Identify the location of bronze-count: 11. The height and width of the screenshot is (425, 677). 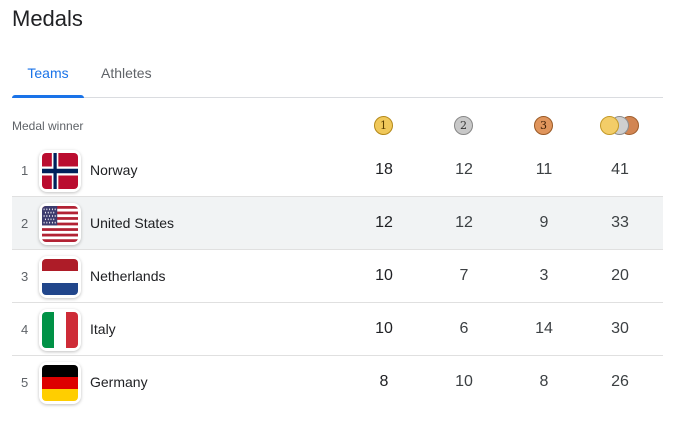
(544, 169).